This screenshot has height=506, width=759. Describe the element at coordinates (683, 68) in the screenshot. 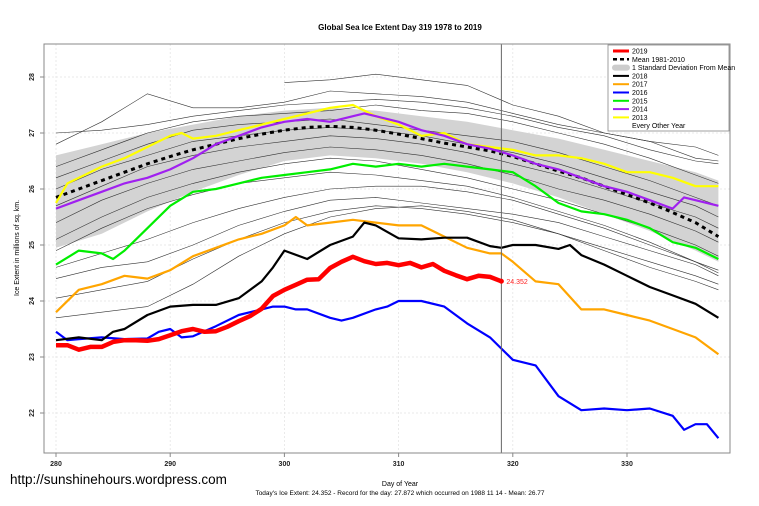

I see `legend-label: 1 Standard Deviation From Mean` at that location.